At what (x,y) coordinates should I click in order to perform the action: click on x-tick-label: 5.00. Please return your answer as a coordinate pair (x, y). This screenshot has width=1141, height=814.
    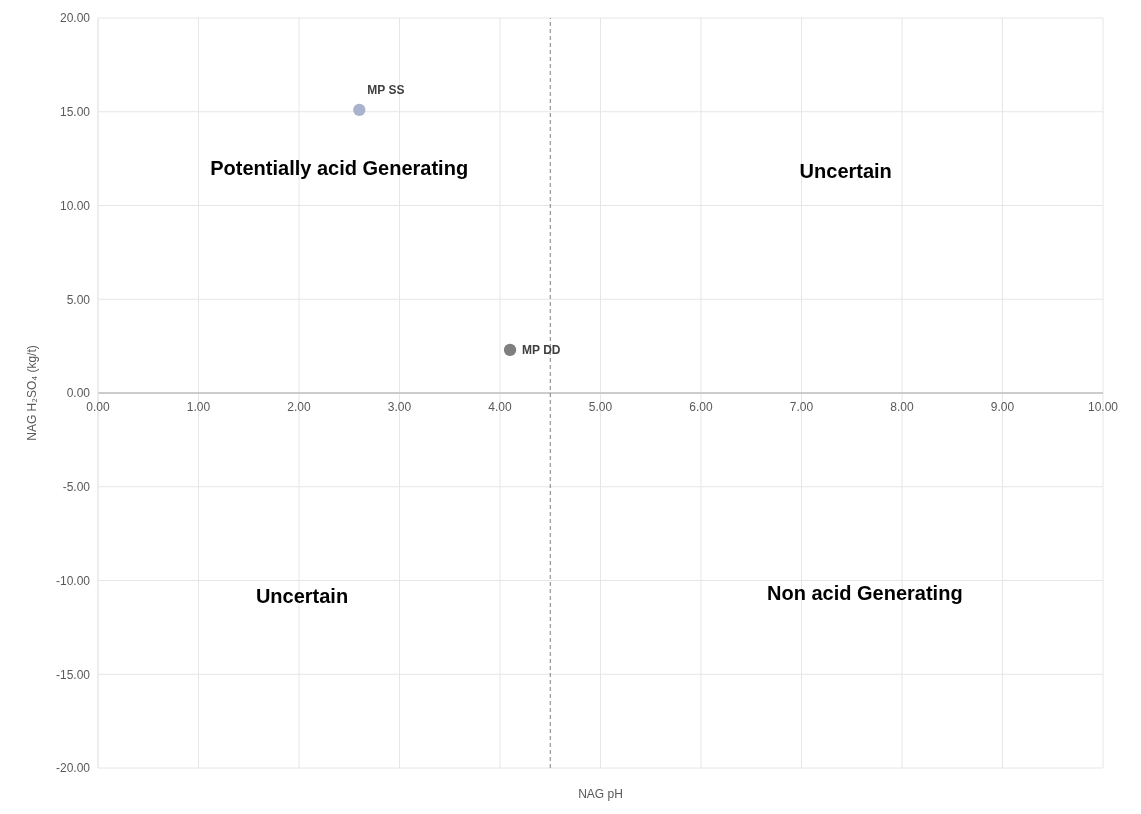
    Looking at the image, I should click on (600, 407).